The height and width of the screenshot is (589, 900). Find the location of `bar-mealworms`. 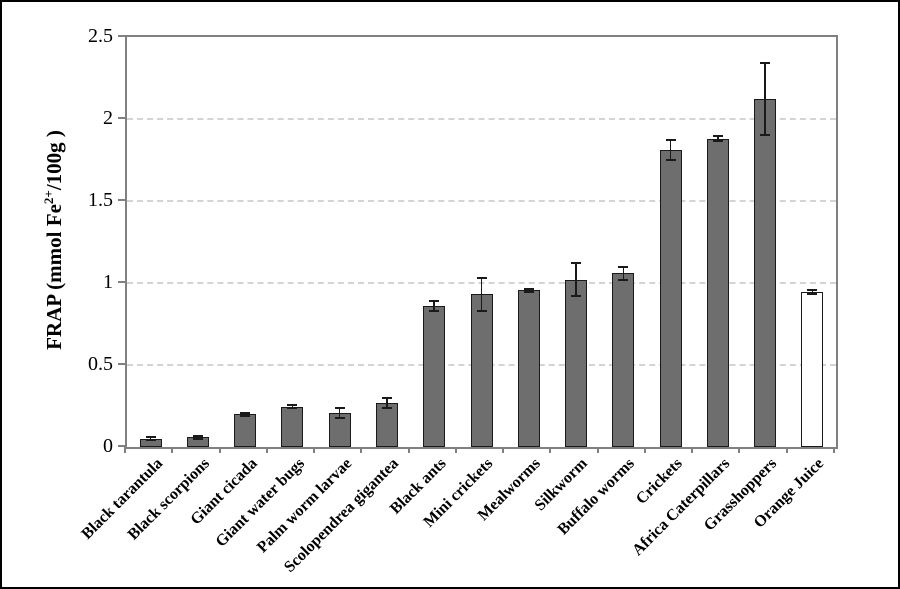

bar-mealworms is located at coordinates (528, 368).